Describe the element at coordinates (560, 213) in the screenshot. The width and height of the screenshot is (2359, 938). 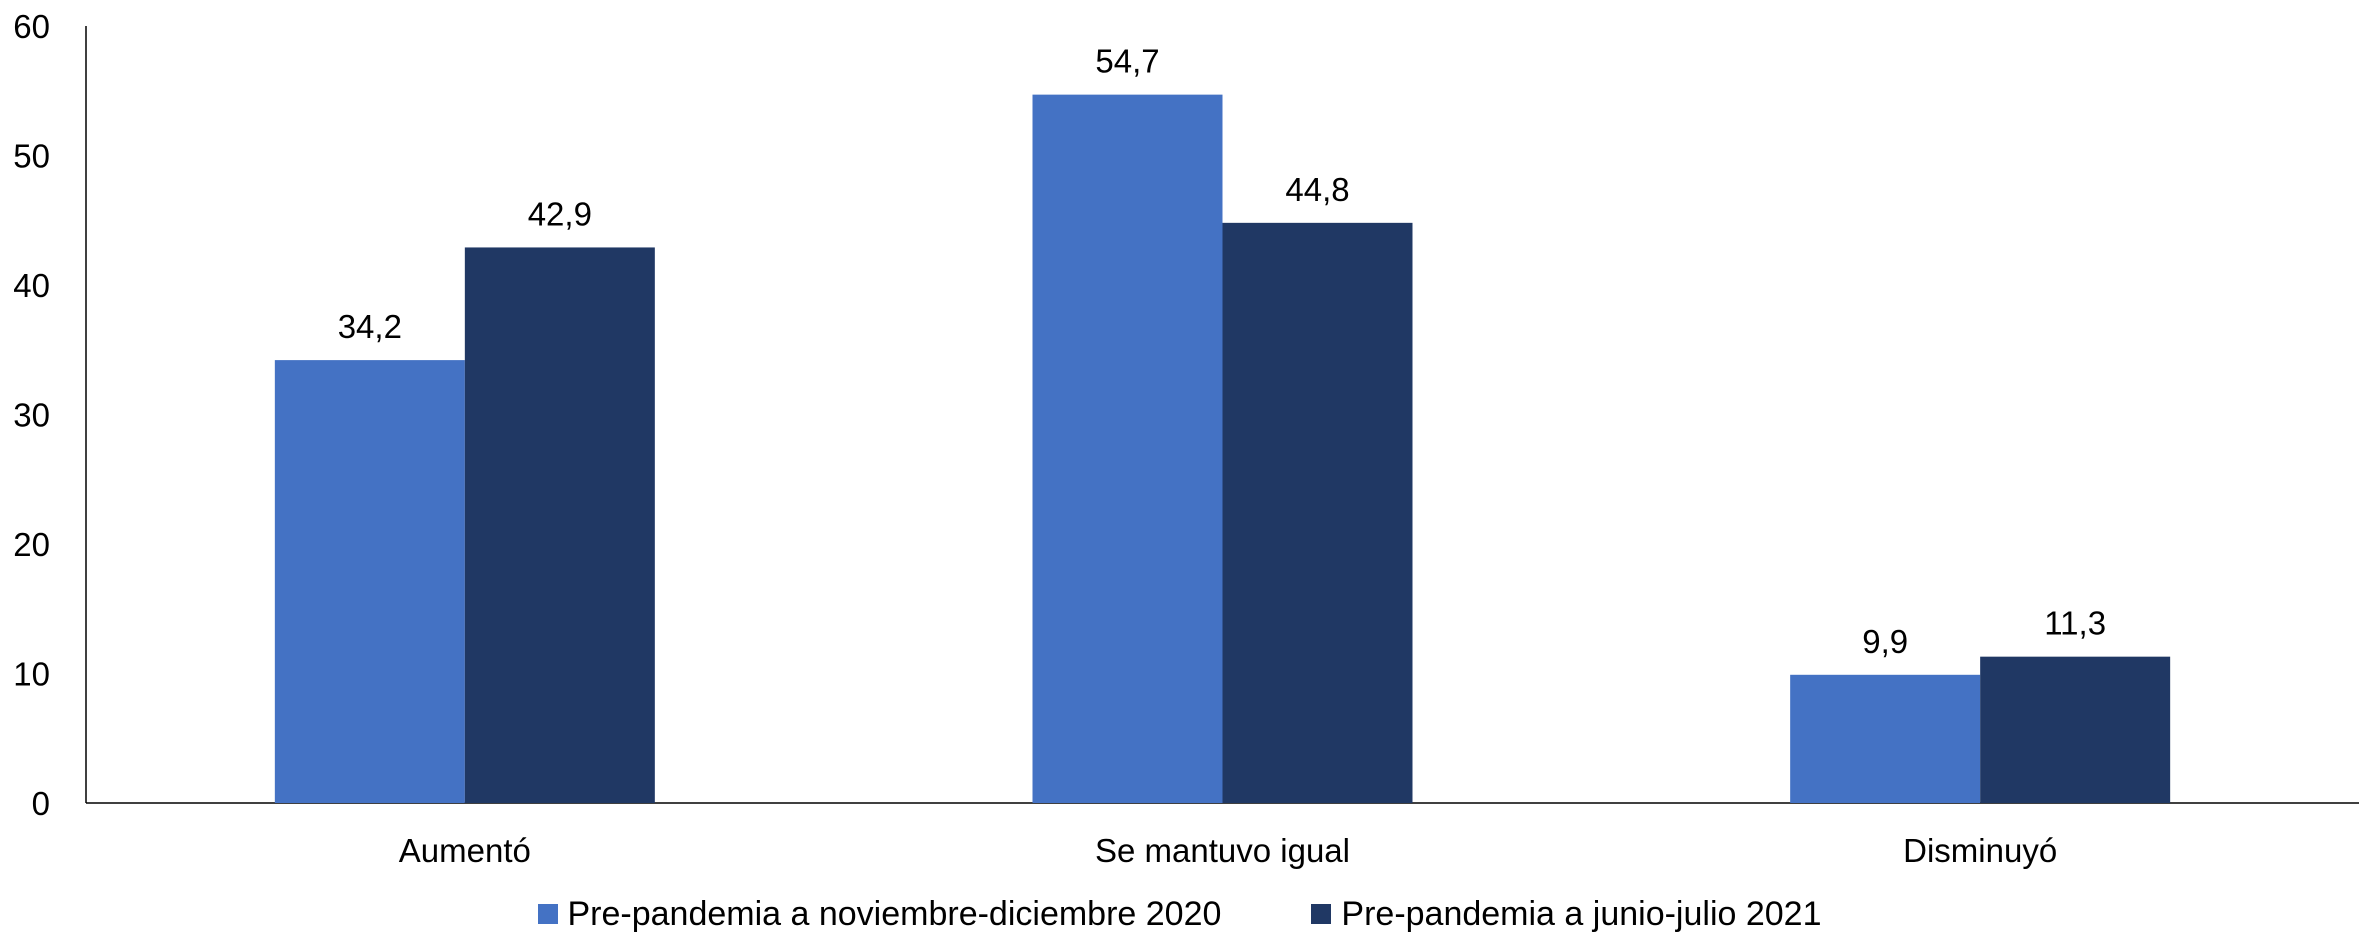
I see `data-label: 42,9` at that location.